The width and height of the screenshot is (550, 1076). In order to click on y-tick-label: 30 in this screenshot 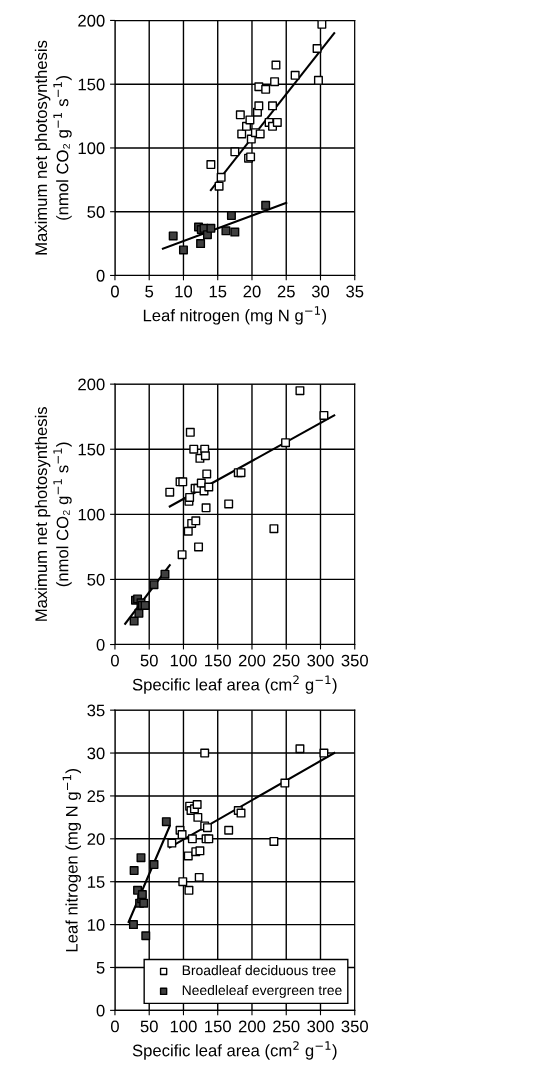, I will do `click(96, 753)`.